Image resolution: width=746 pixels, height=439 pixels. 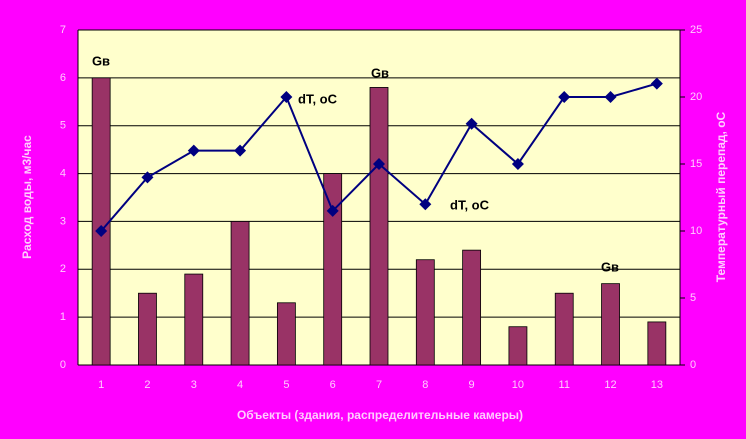 What do you see at coordinates (63, 126) in the screenshot?
I see `y-tick-label: 5` at bounding box center [63, 126].